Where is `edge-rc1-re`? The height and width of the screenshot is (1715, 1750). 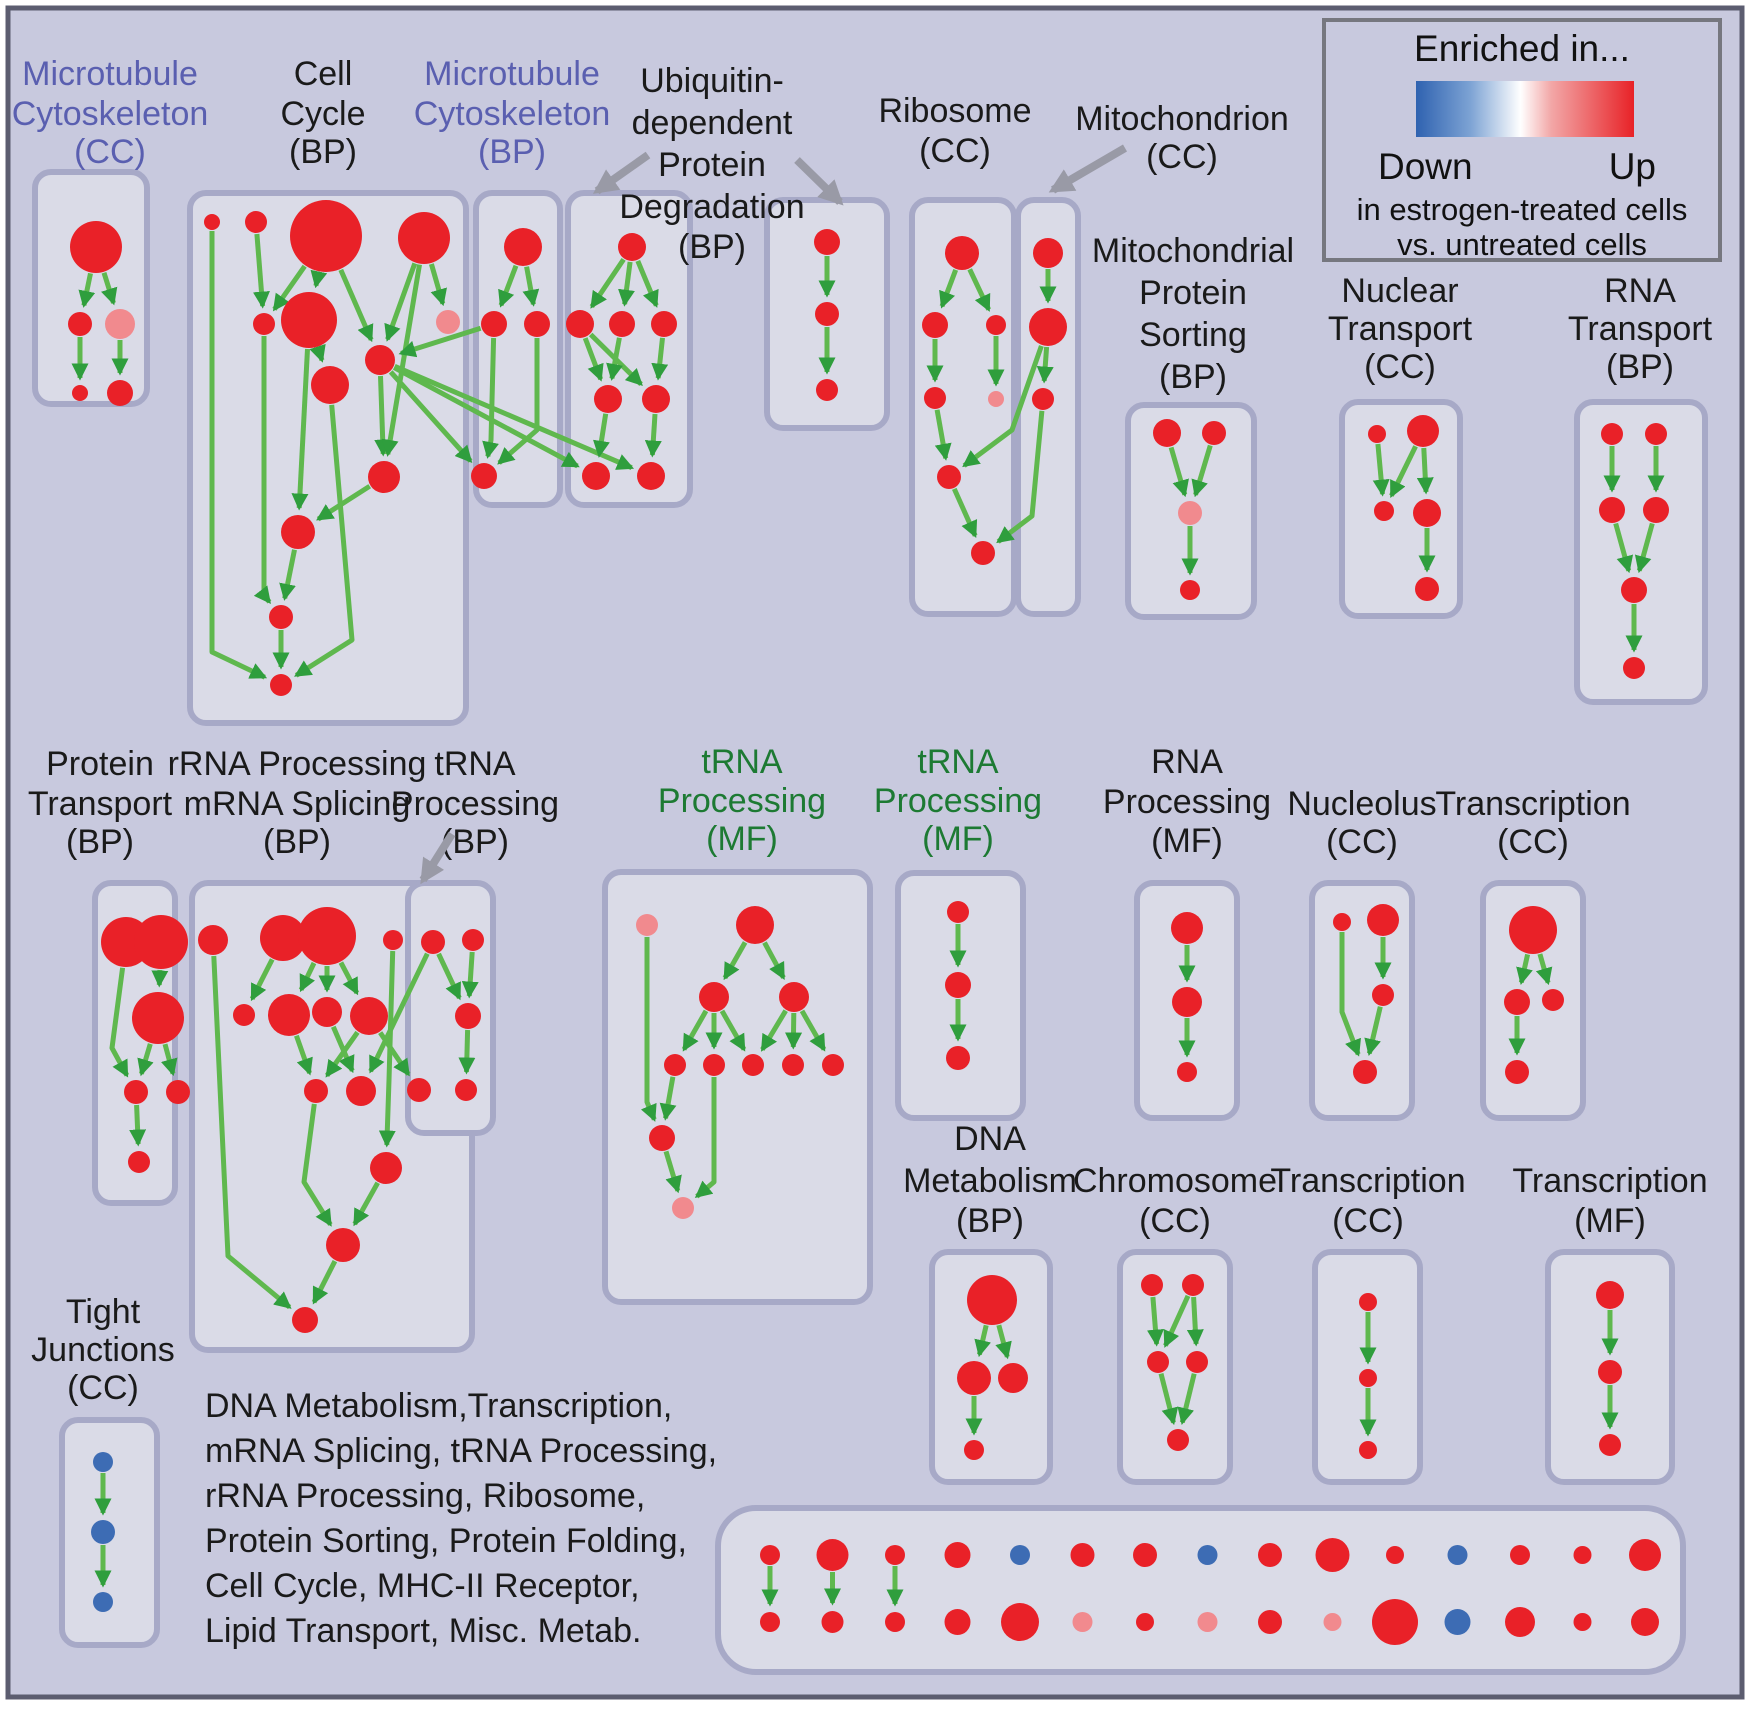
edge-rc1-re is located at coordinates (317, 1165).